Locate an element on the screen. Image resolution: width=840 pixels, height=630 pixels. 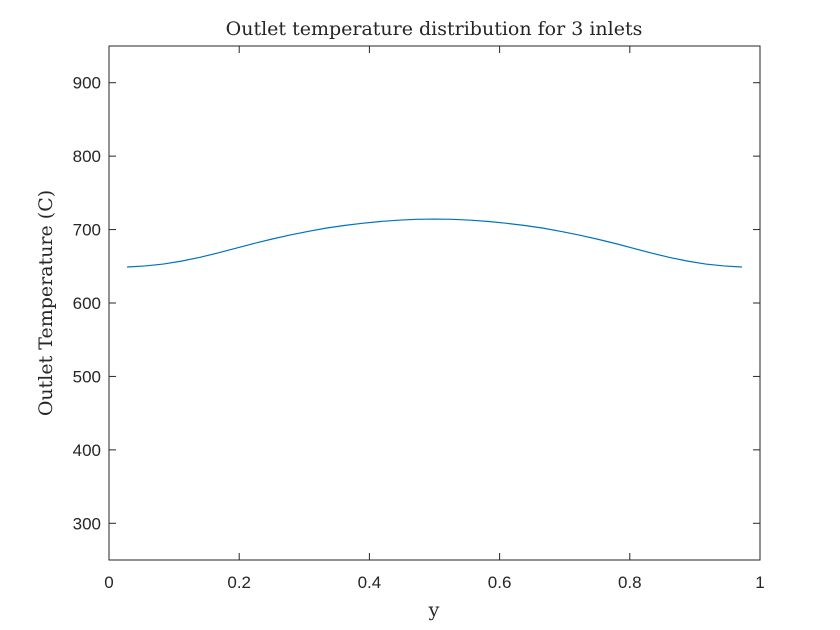
x-tick-label: 0.8 is located at coordinates (630, 582).